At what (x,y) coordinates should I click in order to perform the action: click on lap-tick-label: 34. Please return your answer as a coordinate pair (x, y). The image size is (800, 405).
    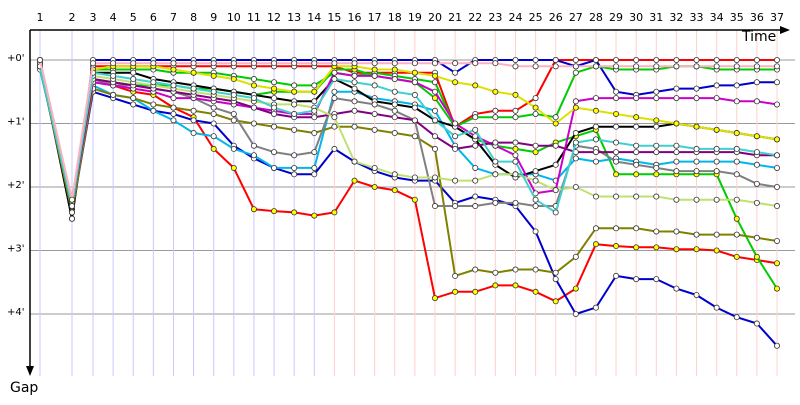
    Looking at the image, I should click on (717, 17).